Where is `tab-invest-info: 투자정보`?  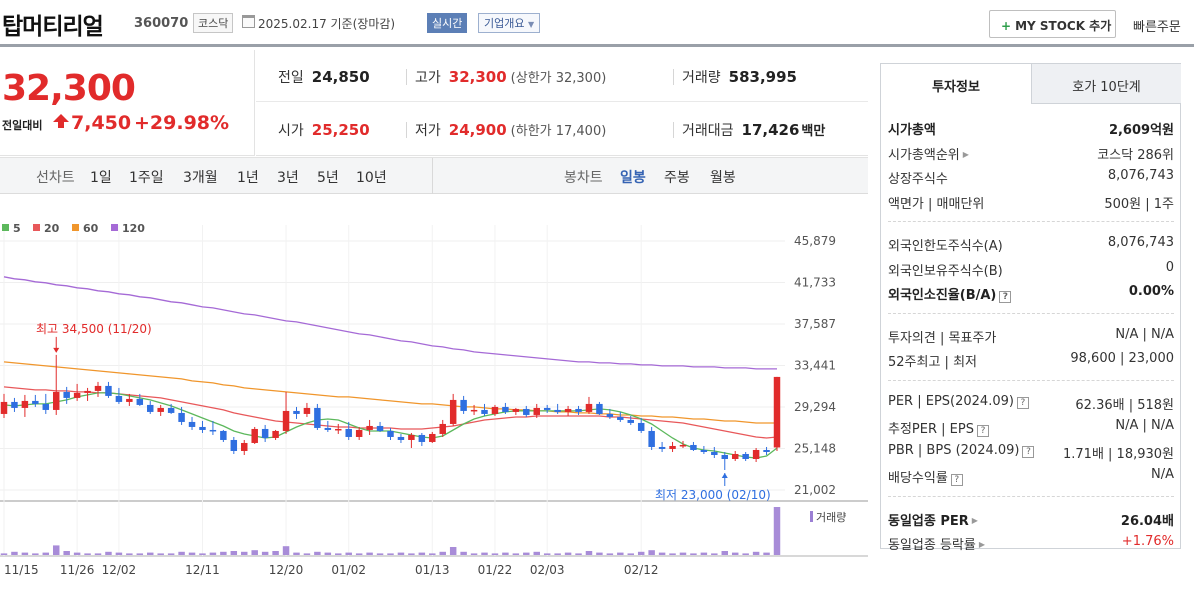 tab-invest-info: 투자정보 is located at coordinates (956, 84).